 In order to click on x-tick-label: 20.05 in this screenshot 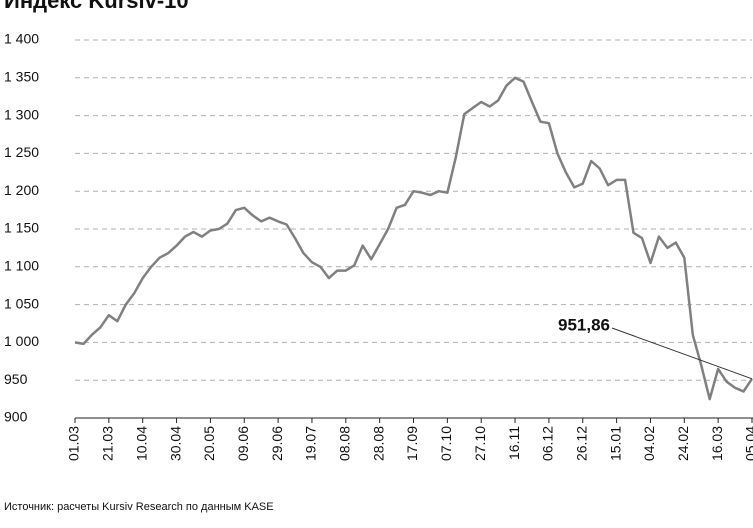, I will do `click(209, 443)`.